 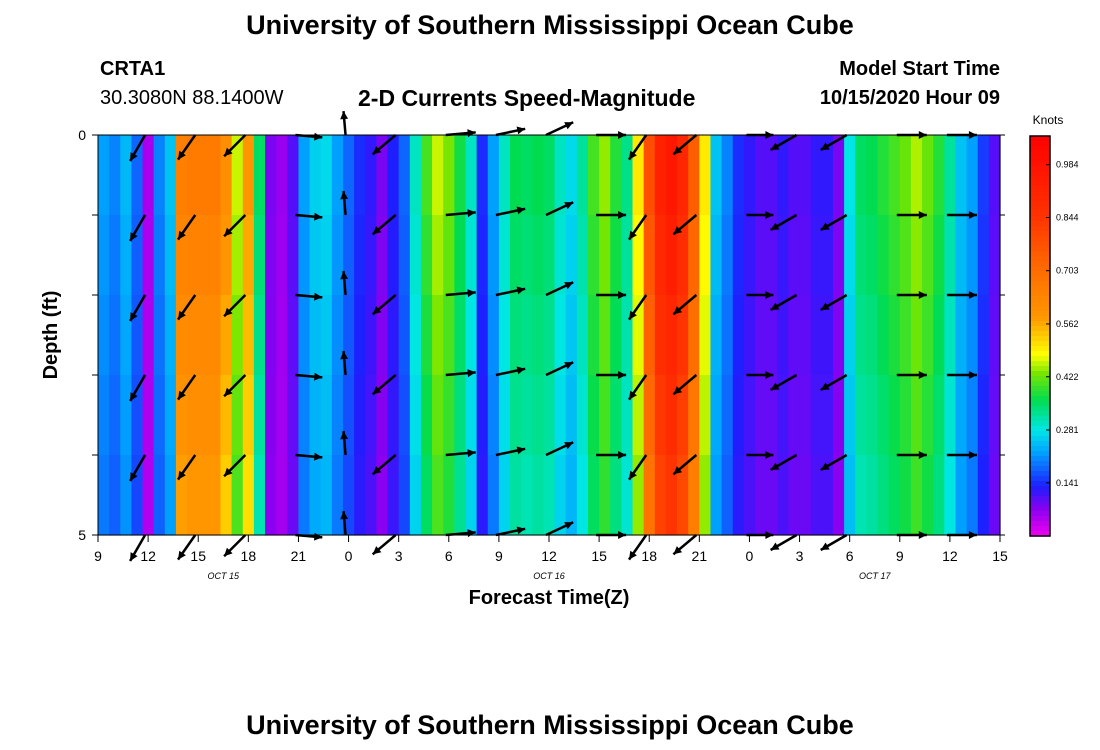 I want to click on colorbar-tick-label: 0.703, so click(x=1067, y=271).